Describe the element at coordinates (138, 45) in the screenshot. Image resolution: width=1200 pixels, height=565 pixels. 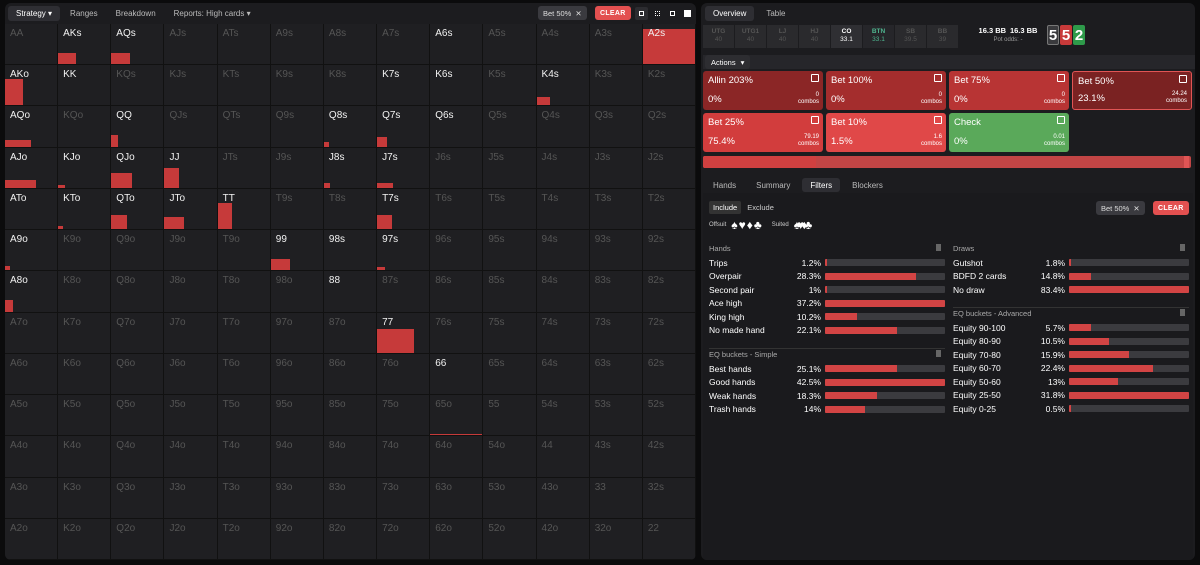
I see `hand-cell: AQs` at that location.